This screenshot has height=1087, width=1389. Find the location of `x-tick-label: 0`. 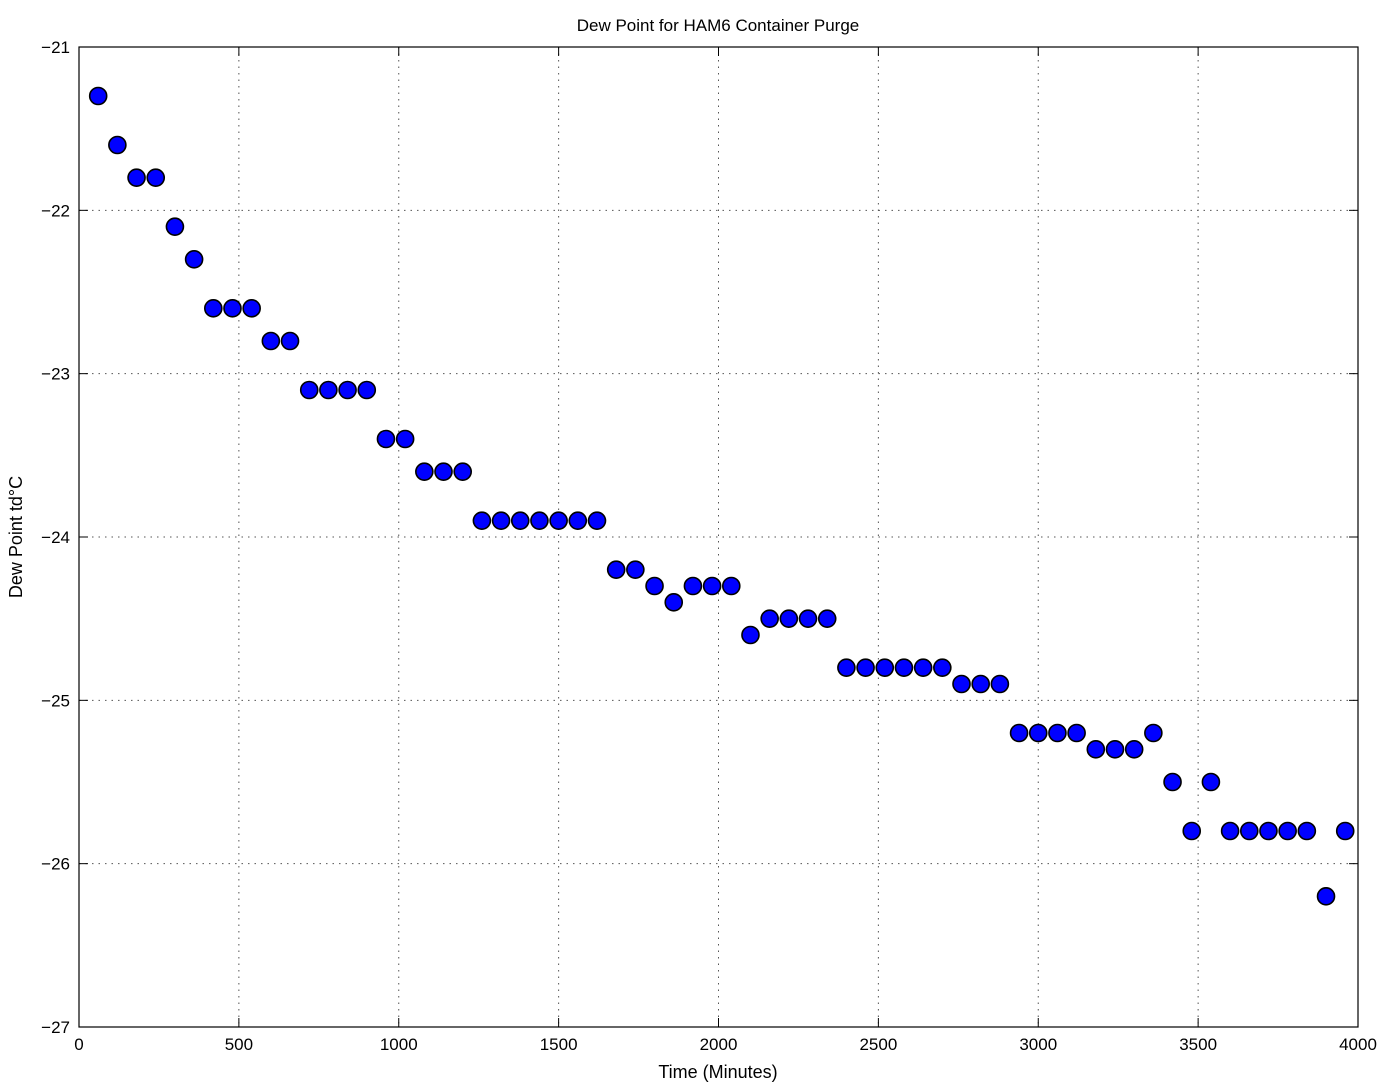

x-tick-label: 0 is located at coordinates (78, 1044).